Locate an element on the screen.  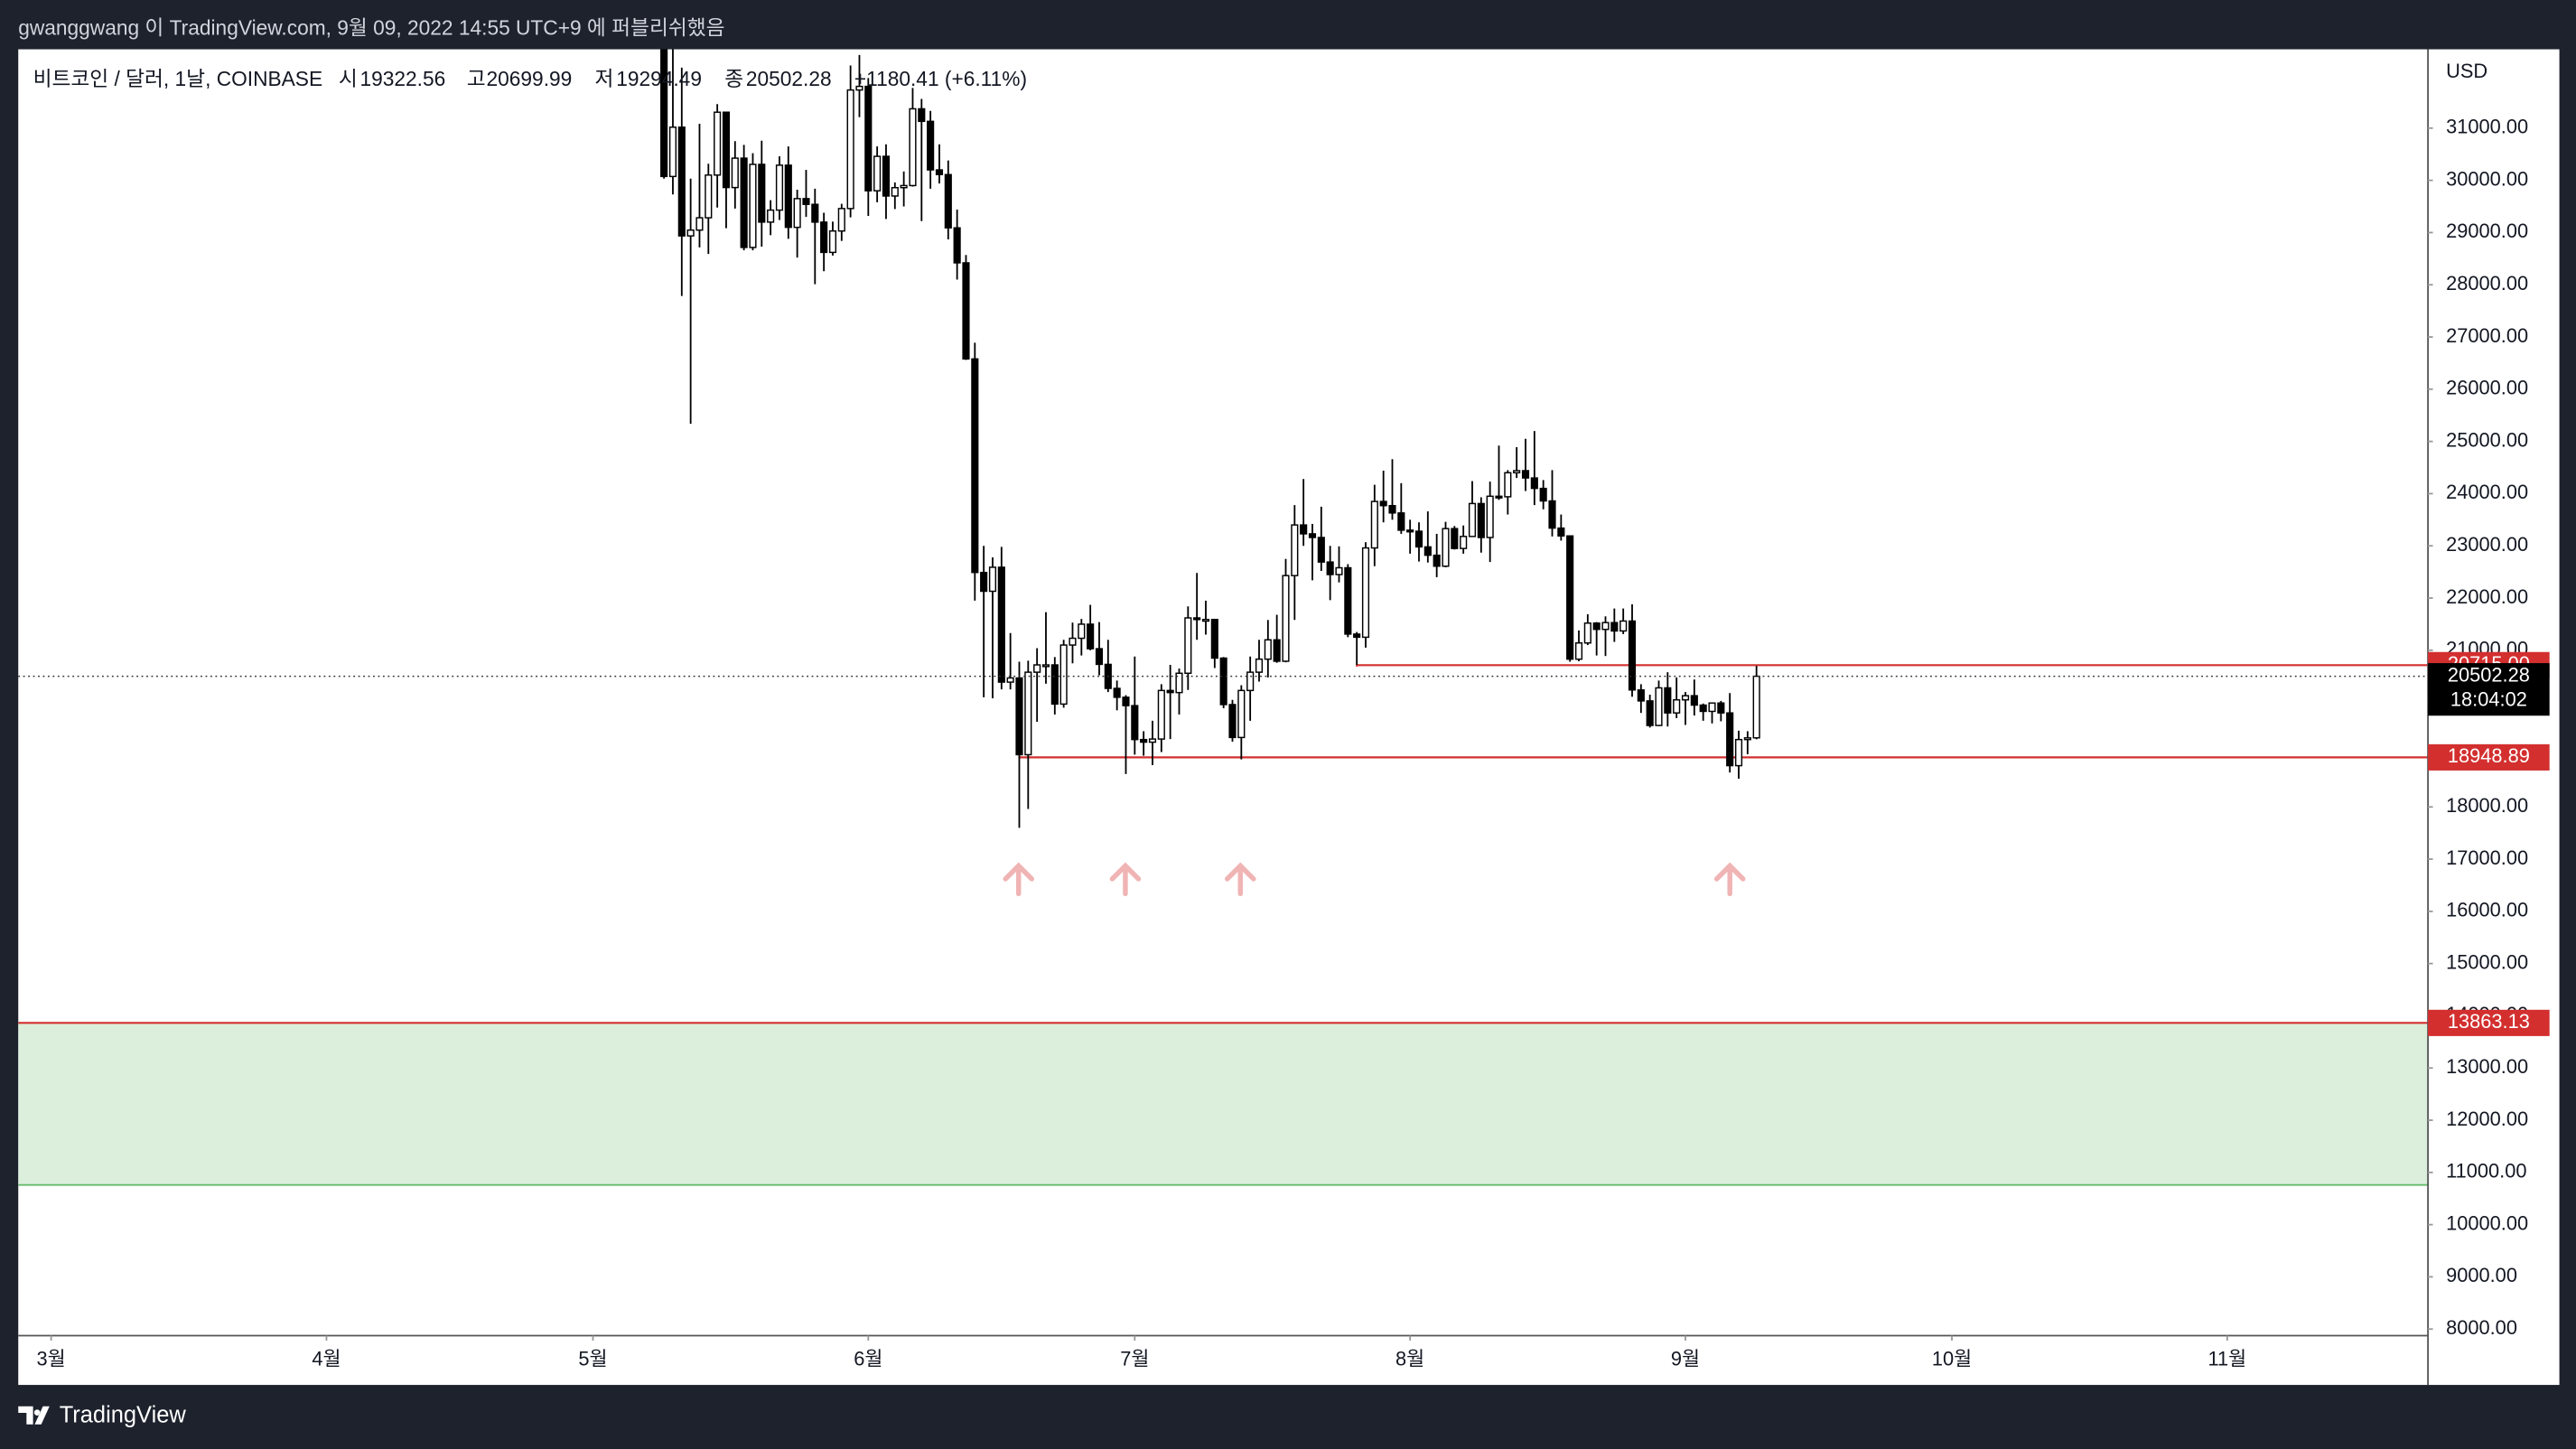
y-tick-label: 15000.00 is located at coordinates (2487, 962).